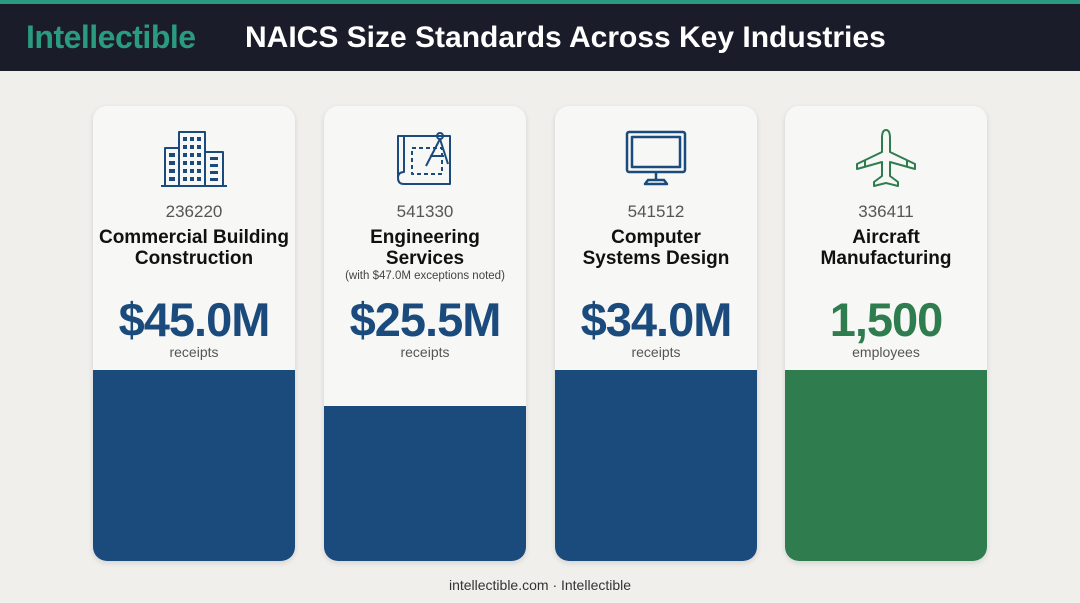 The width and height of the screenshot is (1080, 603). I want to click on naics-code: 336411, so click(886, 211).